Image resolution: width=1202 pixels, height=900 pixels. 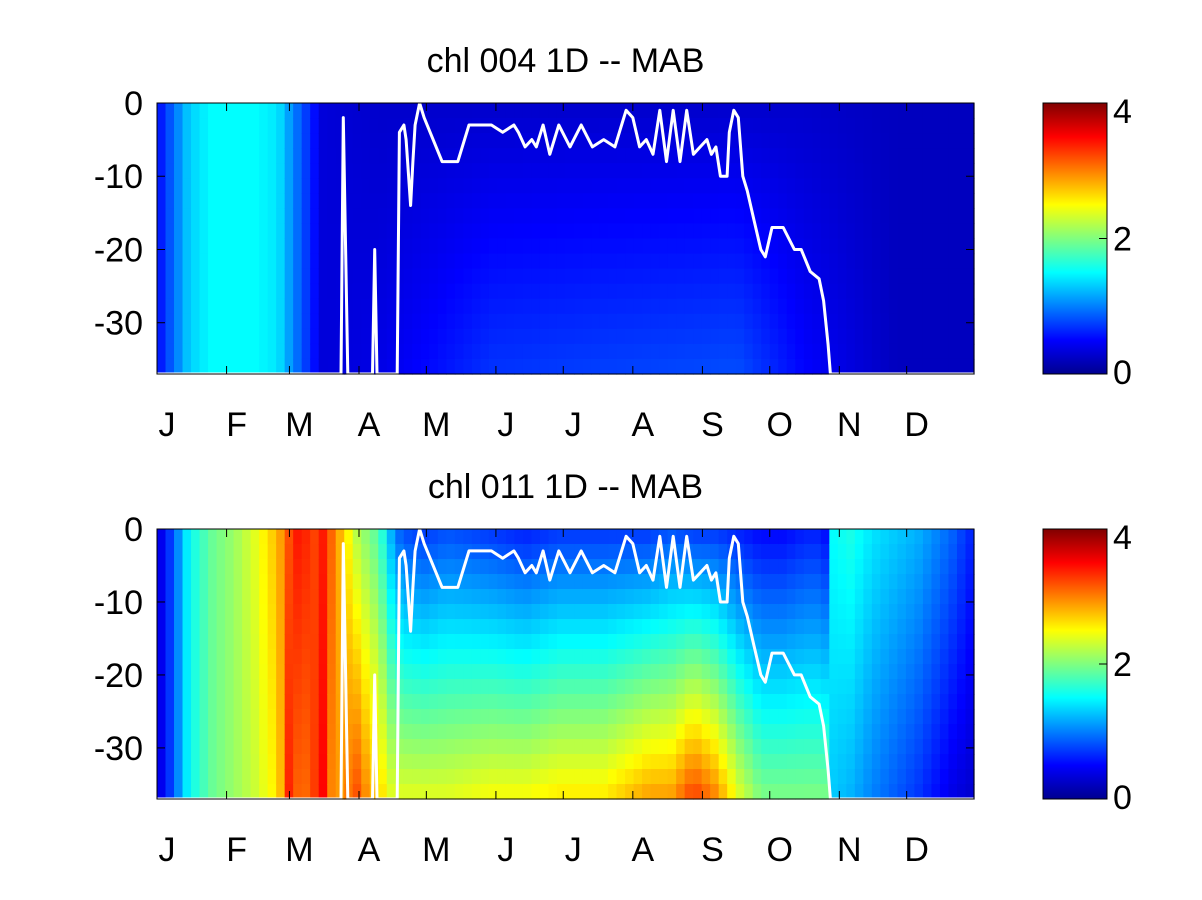 I want to click on colorbar-tick-label: 0, so click(x=1122, y=373).